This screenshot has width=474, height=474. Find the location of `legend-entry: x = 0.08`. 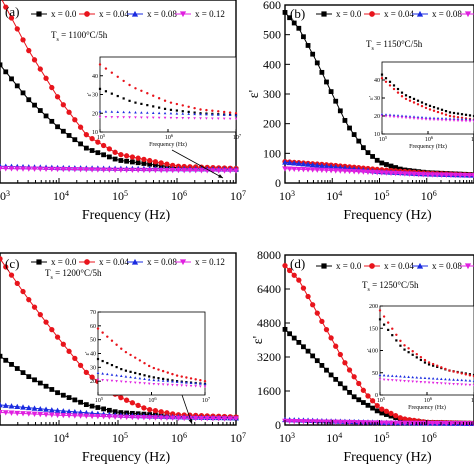

legend-entry: x = 0.08 is located at coordinates (162, 14).